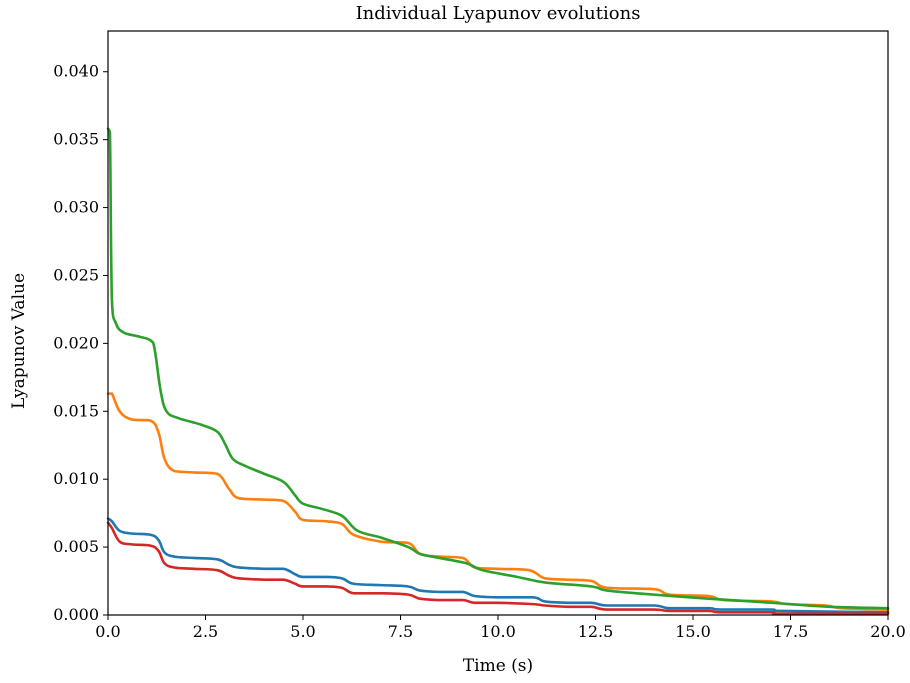 The width and height of the screenshot is (910, 683). Describe the element at coordinates (498, 13) in the screenshot. I see `chart-title: Individual Lyapunov evolutions` at that location.